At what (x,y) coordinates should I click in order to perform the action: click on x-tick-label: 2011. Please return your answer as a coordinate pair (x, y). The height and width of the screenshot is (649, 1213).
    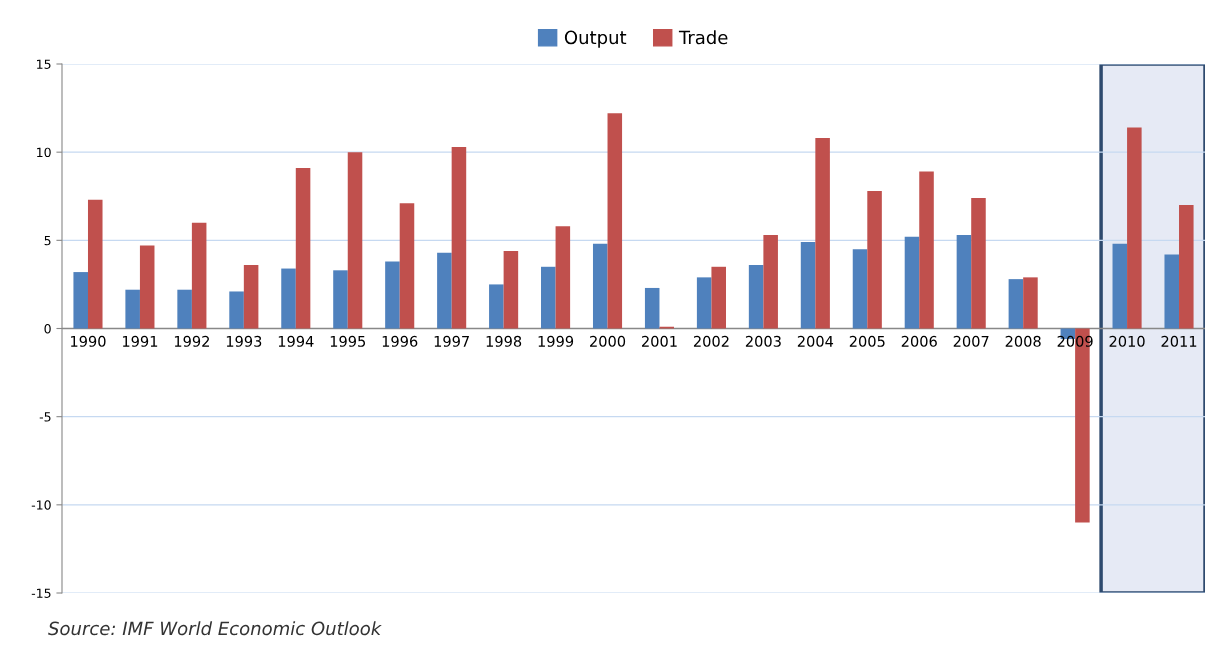
    Looking at the image, I should click on (1179, 341).